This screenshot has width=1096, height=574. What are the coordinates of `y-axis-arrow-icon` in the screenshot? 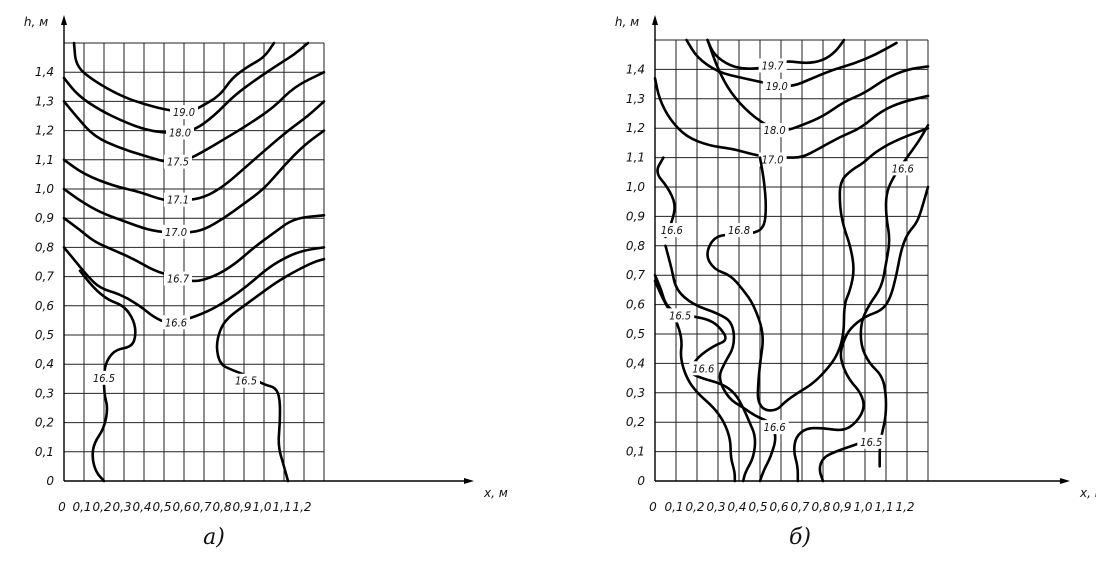 It's located at (64, 20).